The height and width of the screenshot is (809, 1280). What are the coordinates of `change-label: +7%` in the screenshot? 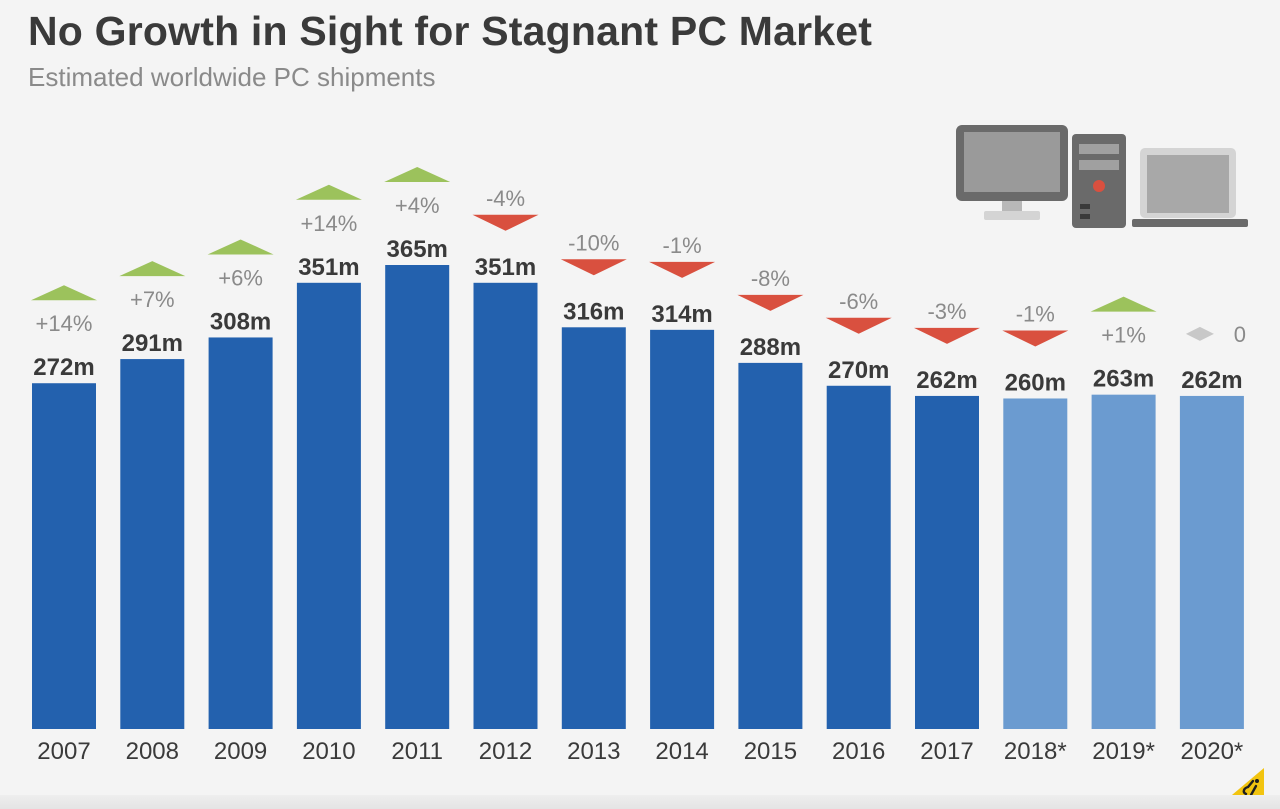 It's located at (152, 299).